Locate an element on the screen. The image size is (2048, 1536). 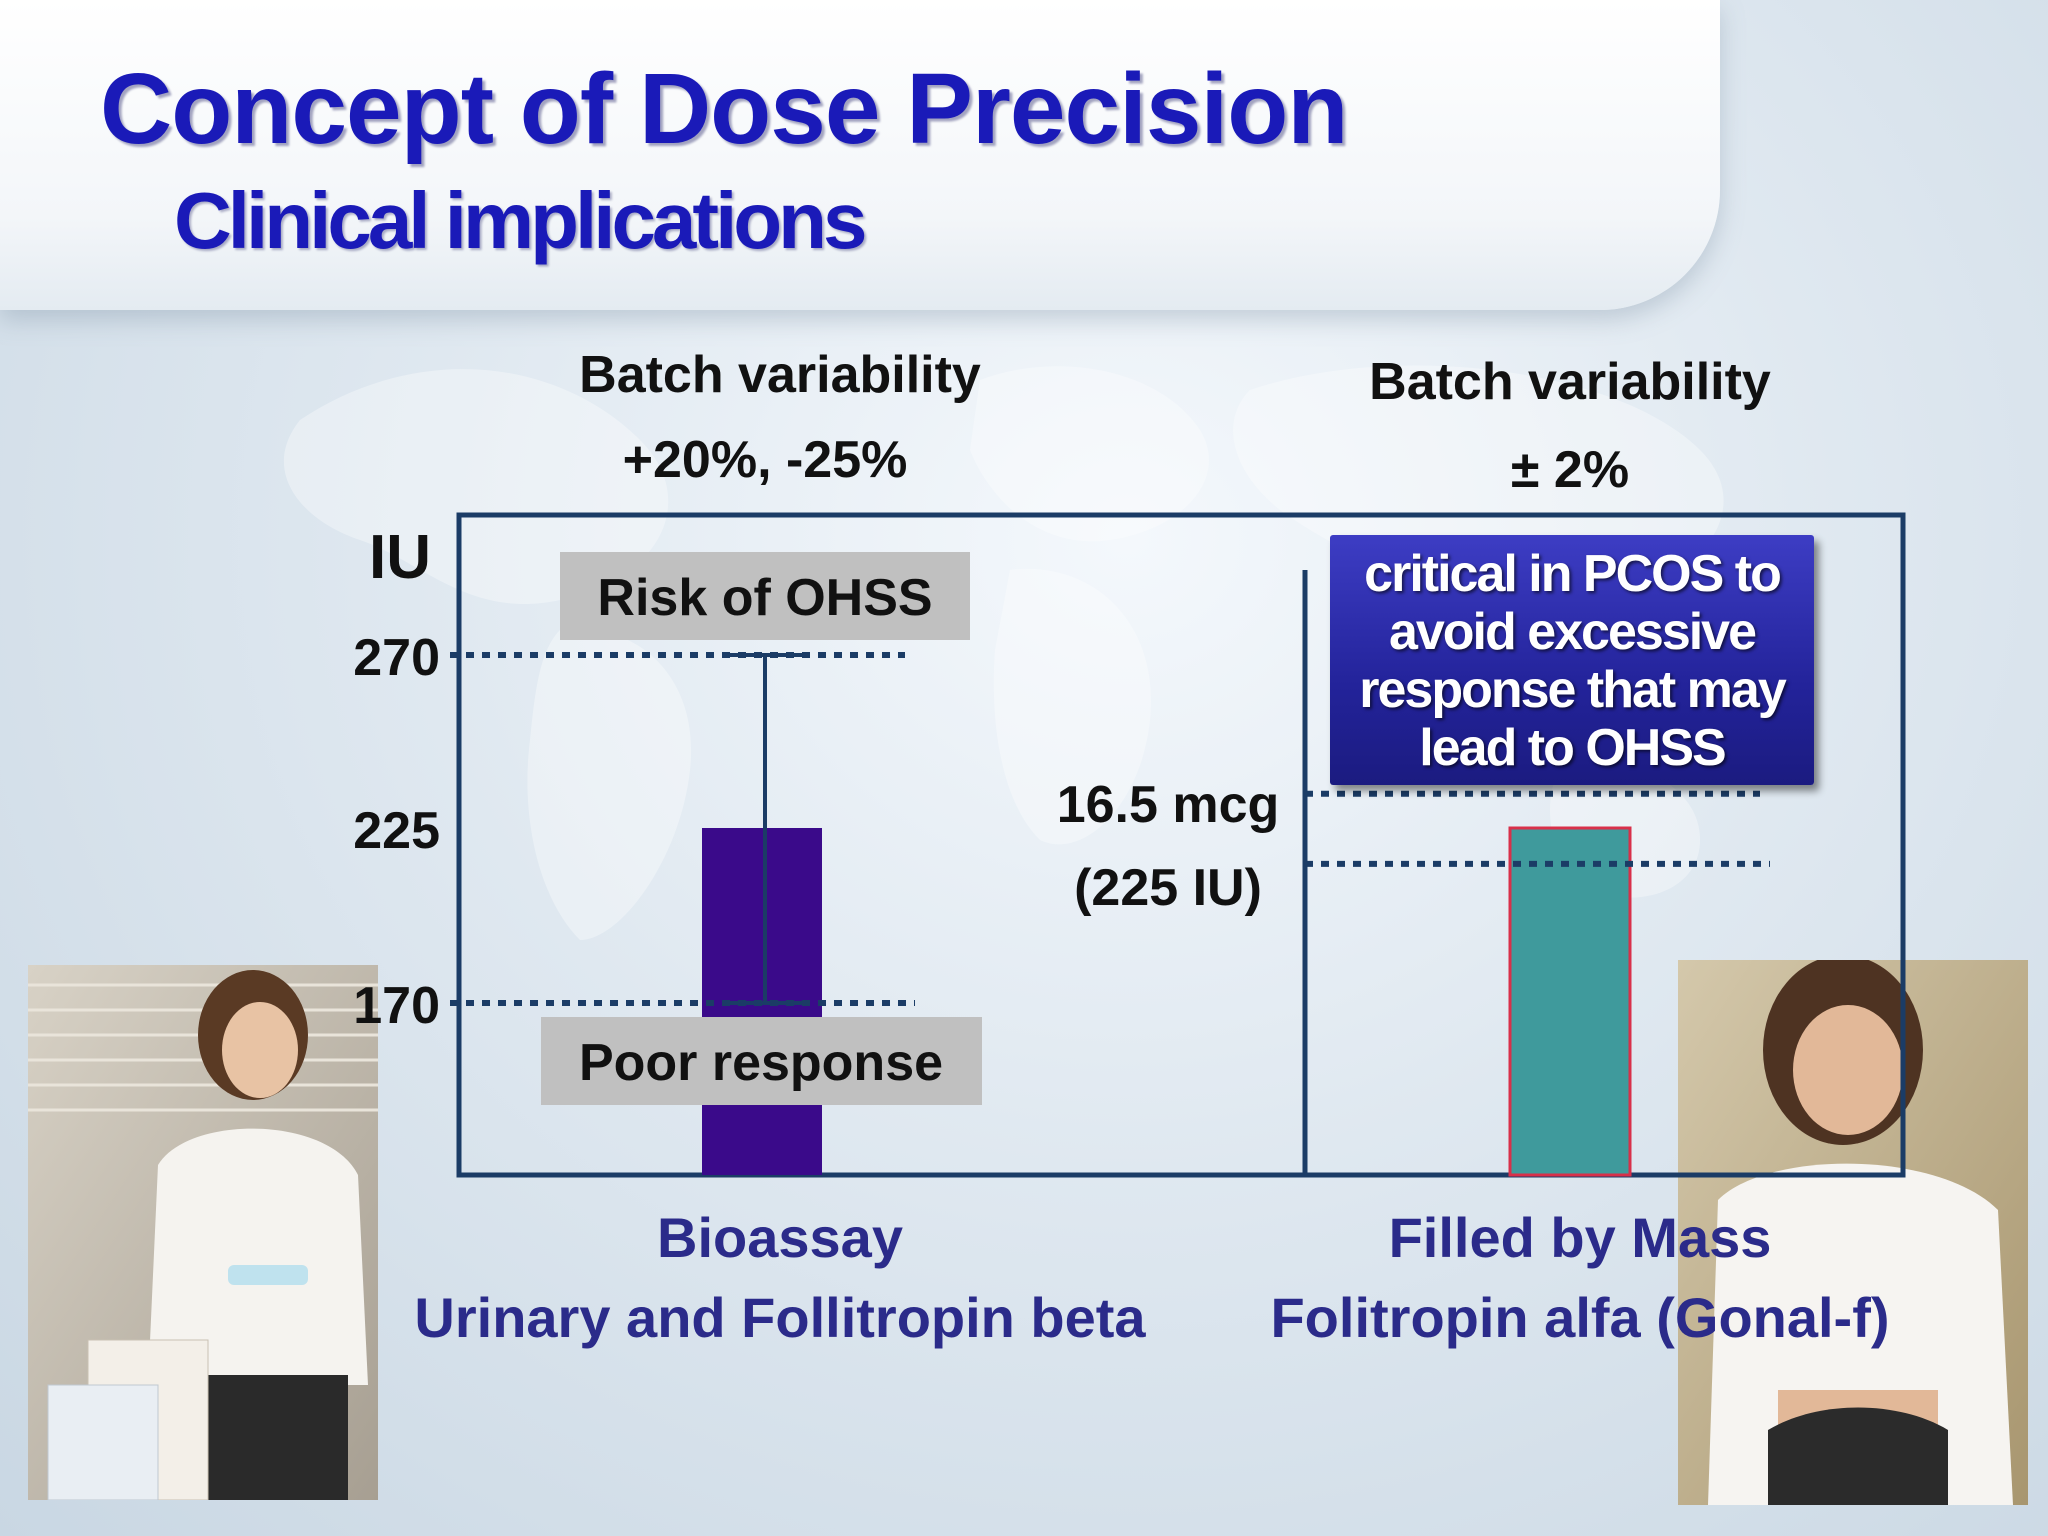
poor-response-label: Poor response is located at coordinates (761, 1063).